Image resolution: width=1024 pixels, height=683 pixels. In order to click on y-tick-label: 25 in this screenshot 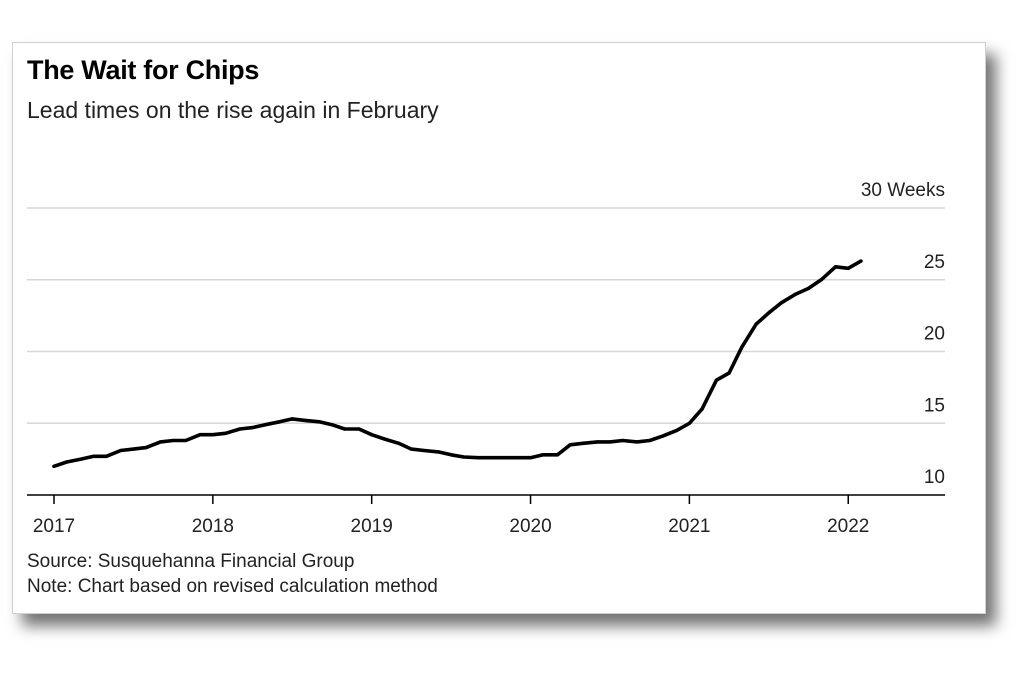, I will do `click(934, 262)`.